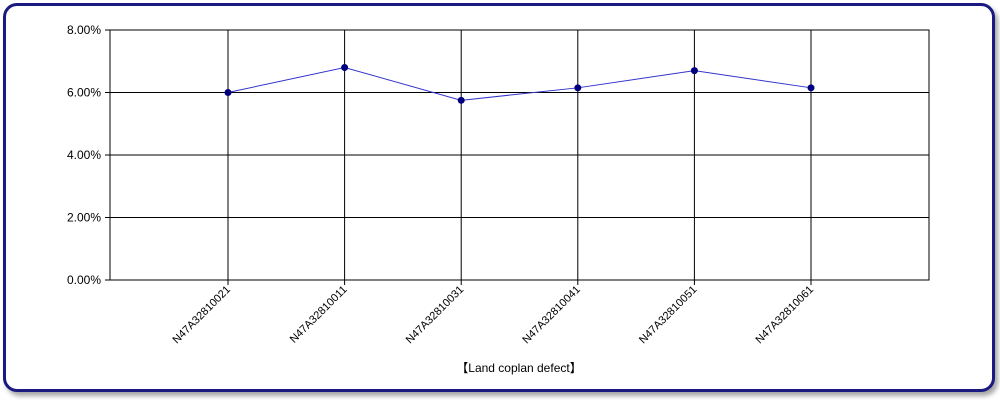 The width and height of the screenshot is (1000, 400). I want to click on x-tick-label: N47A32810041, so click(551, 315).